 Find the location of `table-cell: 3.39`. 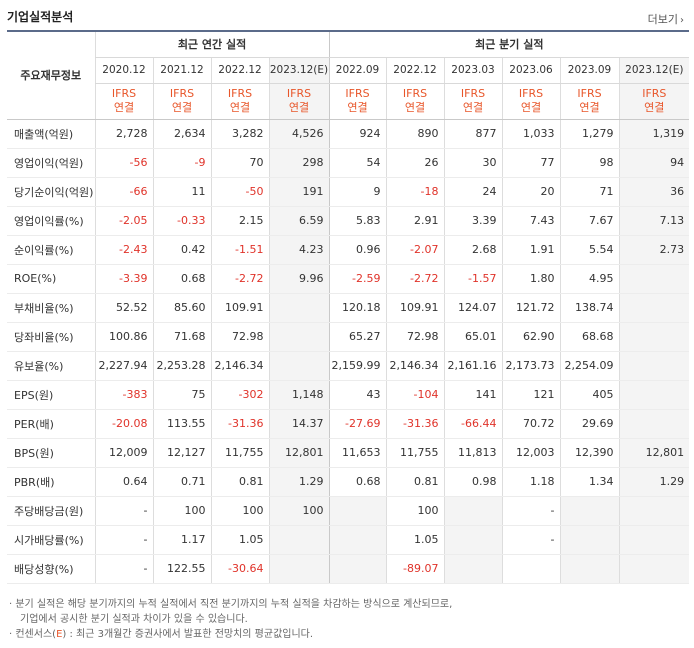

table-cell: 3.39 is located at coordinates (473, 220).